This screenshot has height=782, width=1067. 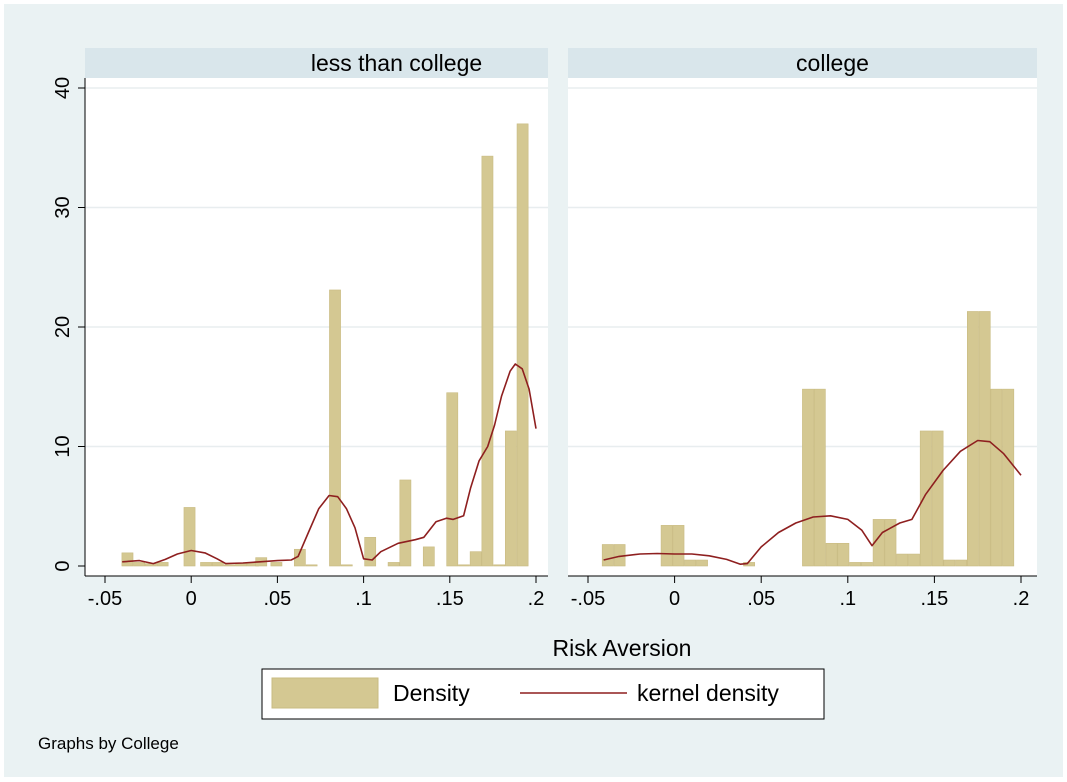 What do you see at coordinates (63, 327) in the screenshot?
I see `y-tick-label: 20` at bounding box center [63, 327].